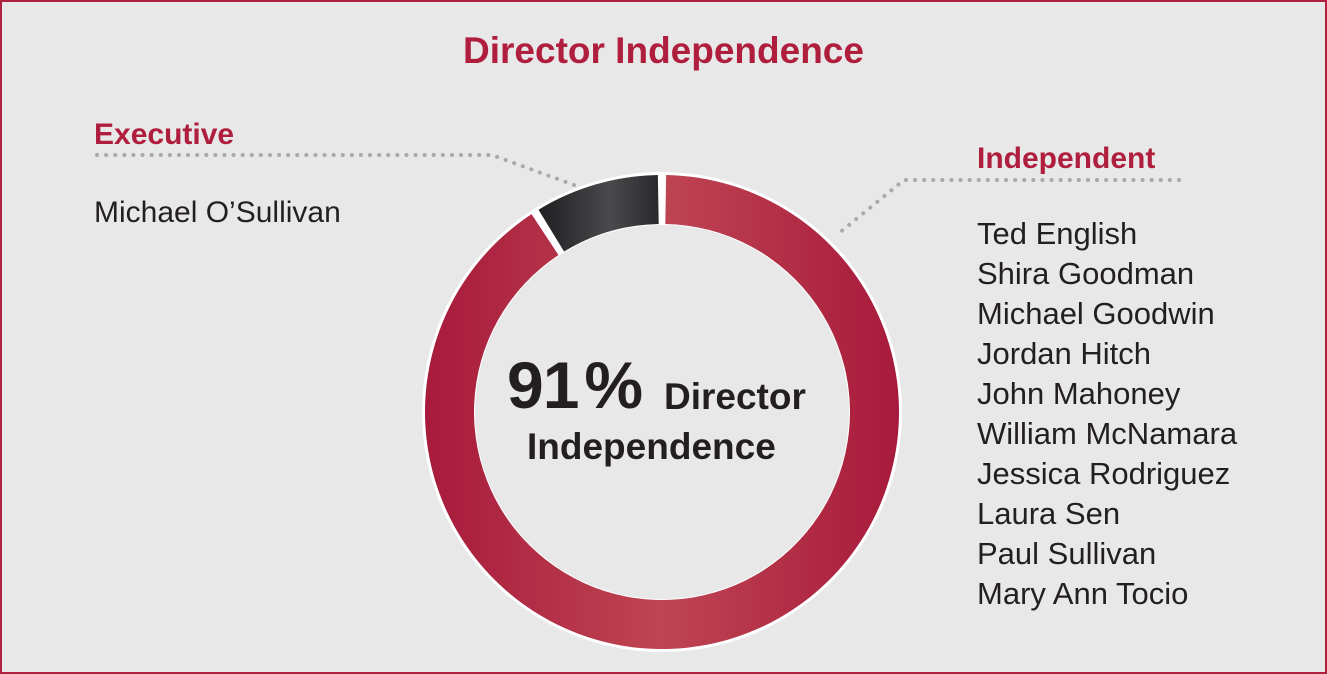  What do you see at coordinates (1067, 553) in the screenshot?
I see `list-item: Paul Sullivan` at bounding box center [1067, 553].